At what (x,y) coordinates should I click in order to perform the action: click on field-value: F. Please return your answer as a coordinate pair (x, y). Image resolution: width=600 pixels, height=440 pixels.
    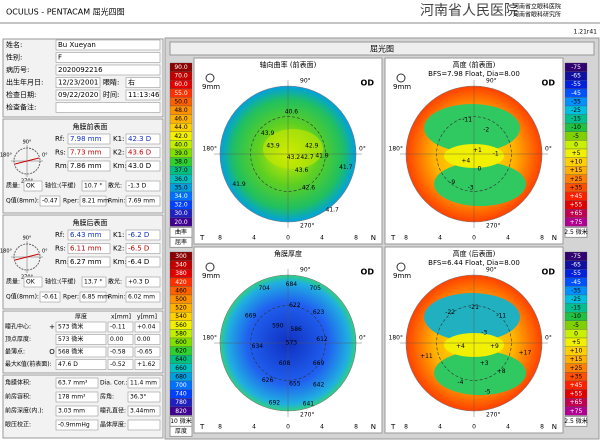
    Looking at the image, I should click on (60, 58).